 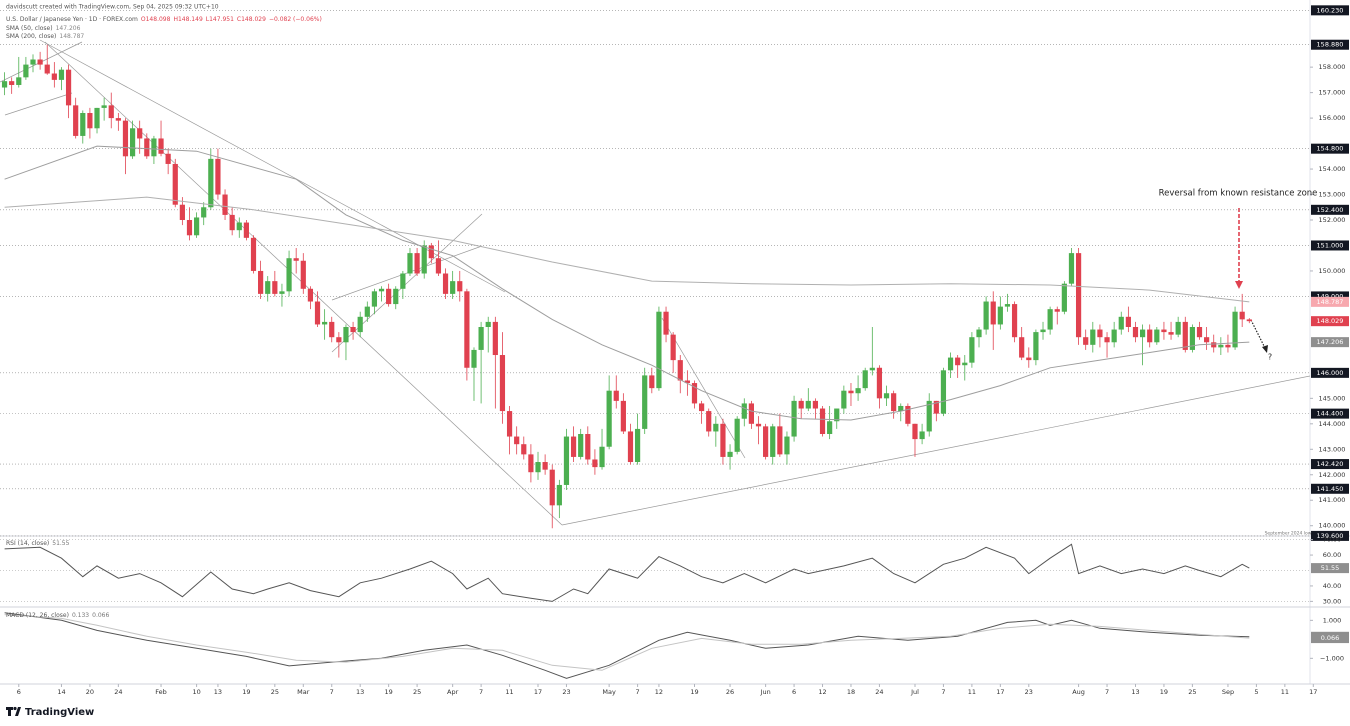 What do you see at coordinates (59, 712) in the screenshot?
I see `brand: TradingView` at bounding box center [59, 712].